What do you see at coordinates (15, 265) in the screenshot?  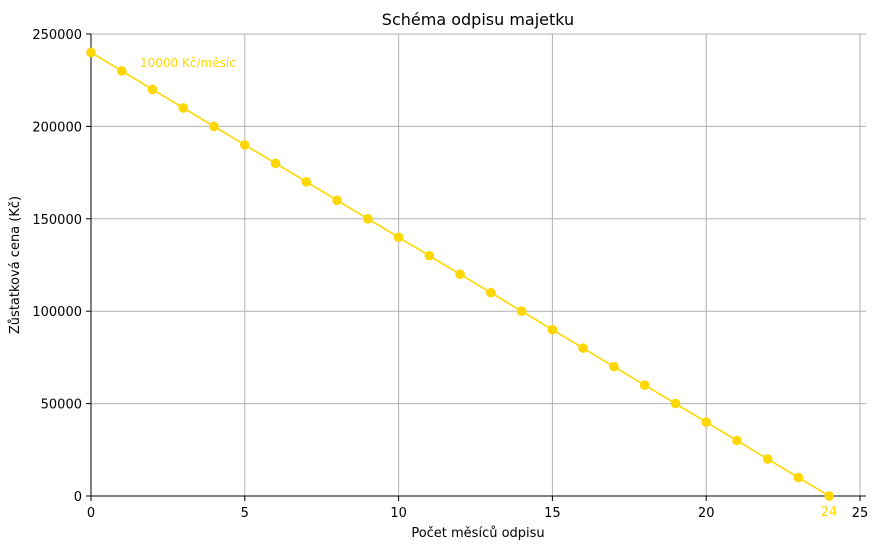 I see `y-axis-label: Zůstatková cena (Kč)` at bounding box center [15, 265].